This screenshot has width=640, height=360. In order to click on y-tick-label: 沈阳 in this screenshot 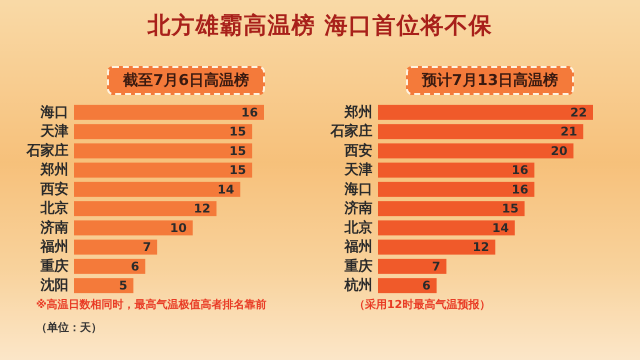, I will do `click(54, 286)`.